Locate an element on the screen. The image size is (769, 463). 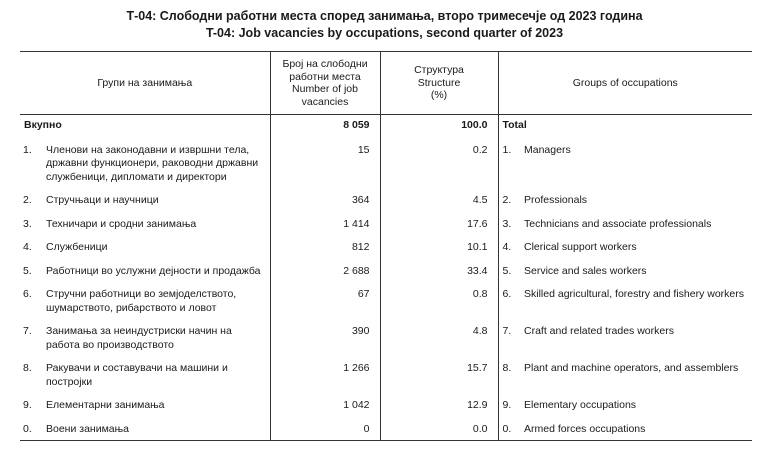
row-number: 390 is located at coordinates (325, 343).